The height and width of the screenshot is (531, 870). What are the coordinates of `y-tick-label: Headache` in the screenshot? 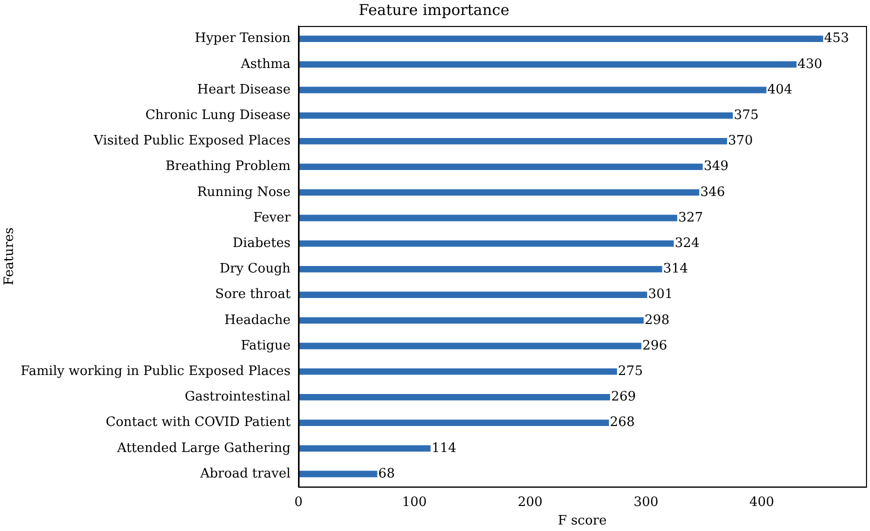 It's located at (257, 320).